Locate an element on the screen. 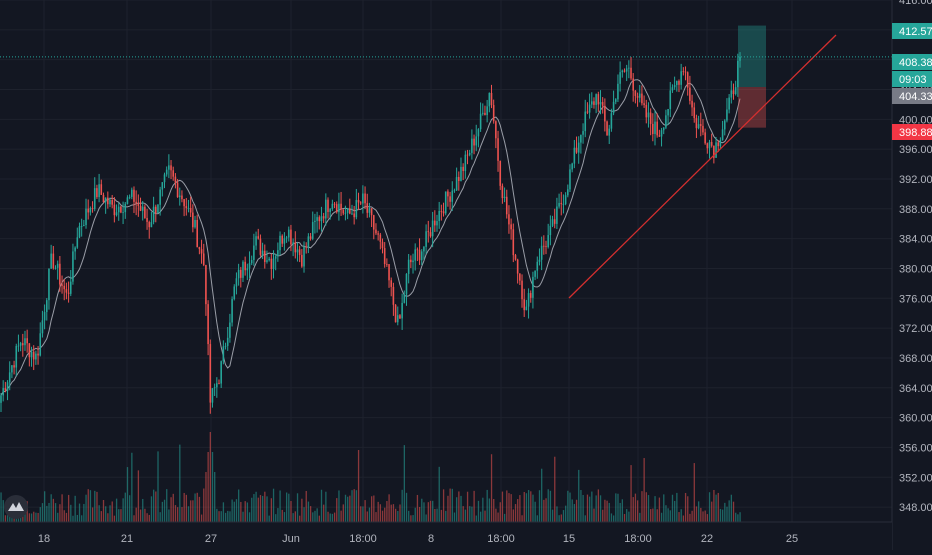  tradingview-logo-icon is located at coordinates (16, 507).